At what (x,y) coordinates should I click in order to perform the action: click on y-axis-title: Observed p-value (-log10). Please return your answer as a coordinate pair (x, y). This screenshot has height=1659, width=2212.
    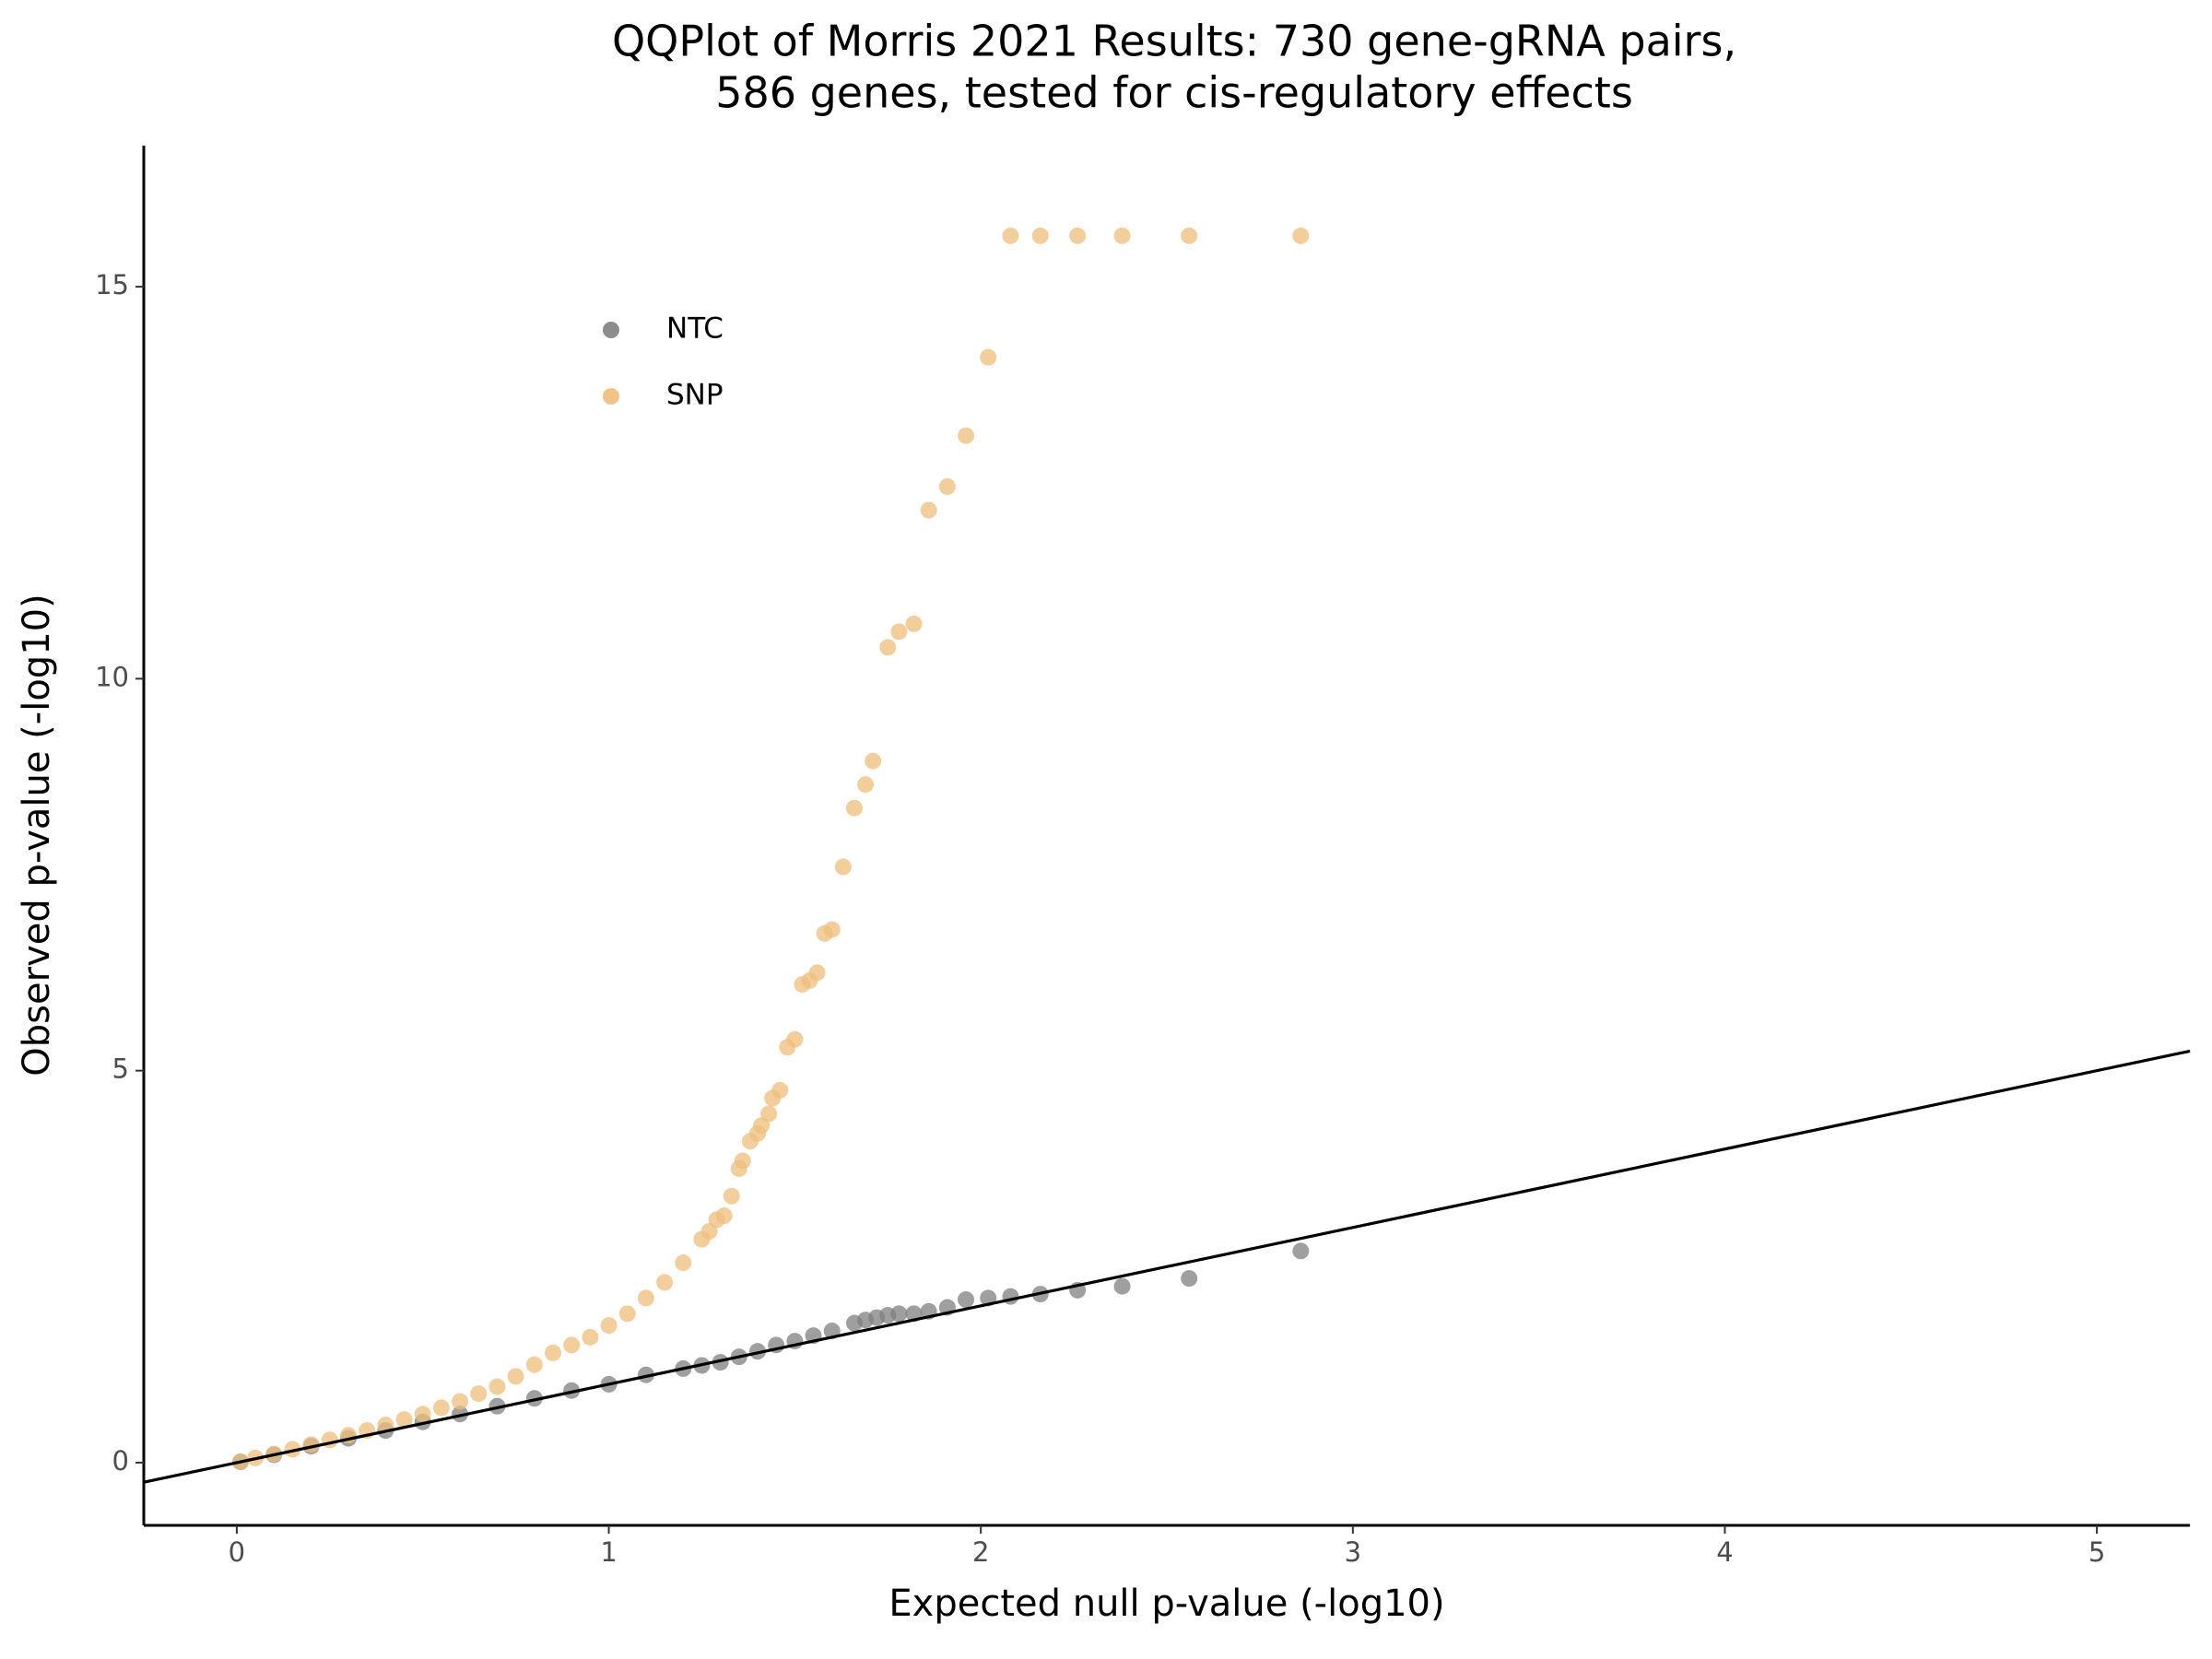
    Looking at the image, I should click on (37, 835).